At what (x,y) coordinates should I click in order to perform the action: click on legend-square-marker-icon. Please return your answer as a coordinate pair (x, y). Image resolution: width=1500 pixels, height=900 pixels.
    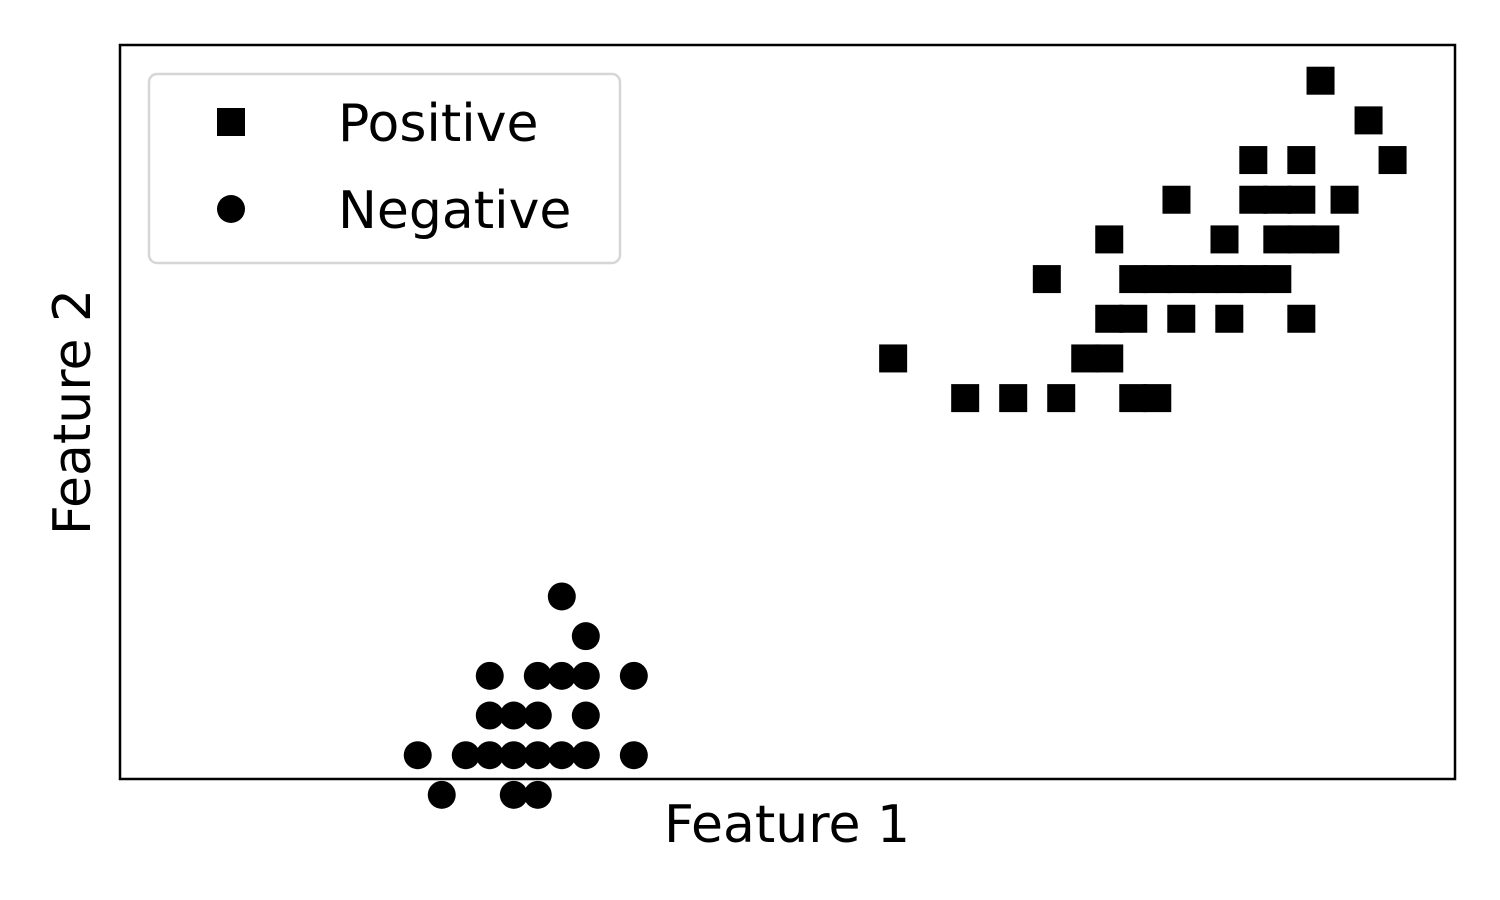
    Looking at the image, I should click on (231, 122).